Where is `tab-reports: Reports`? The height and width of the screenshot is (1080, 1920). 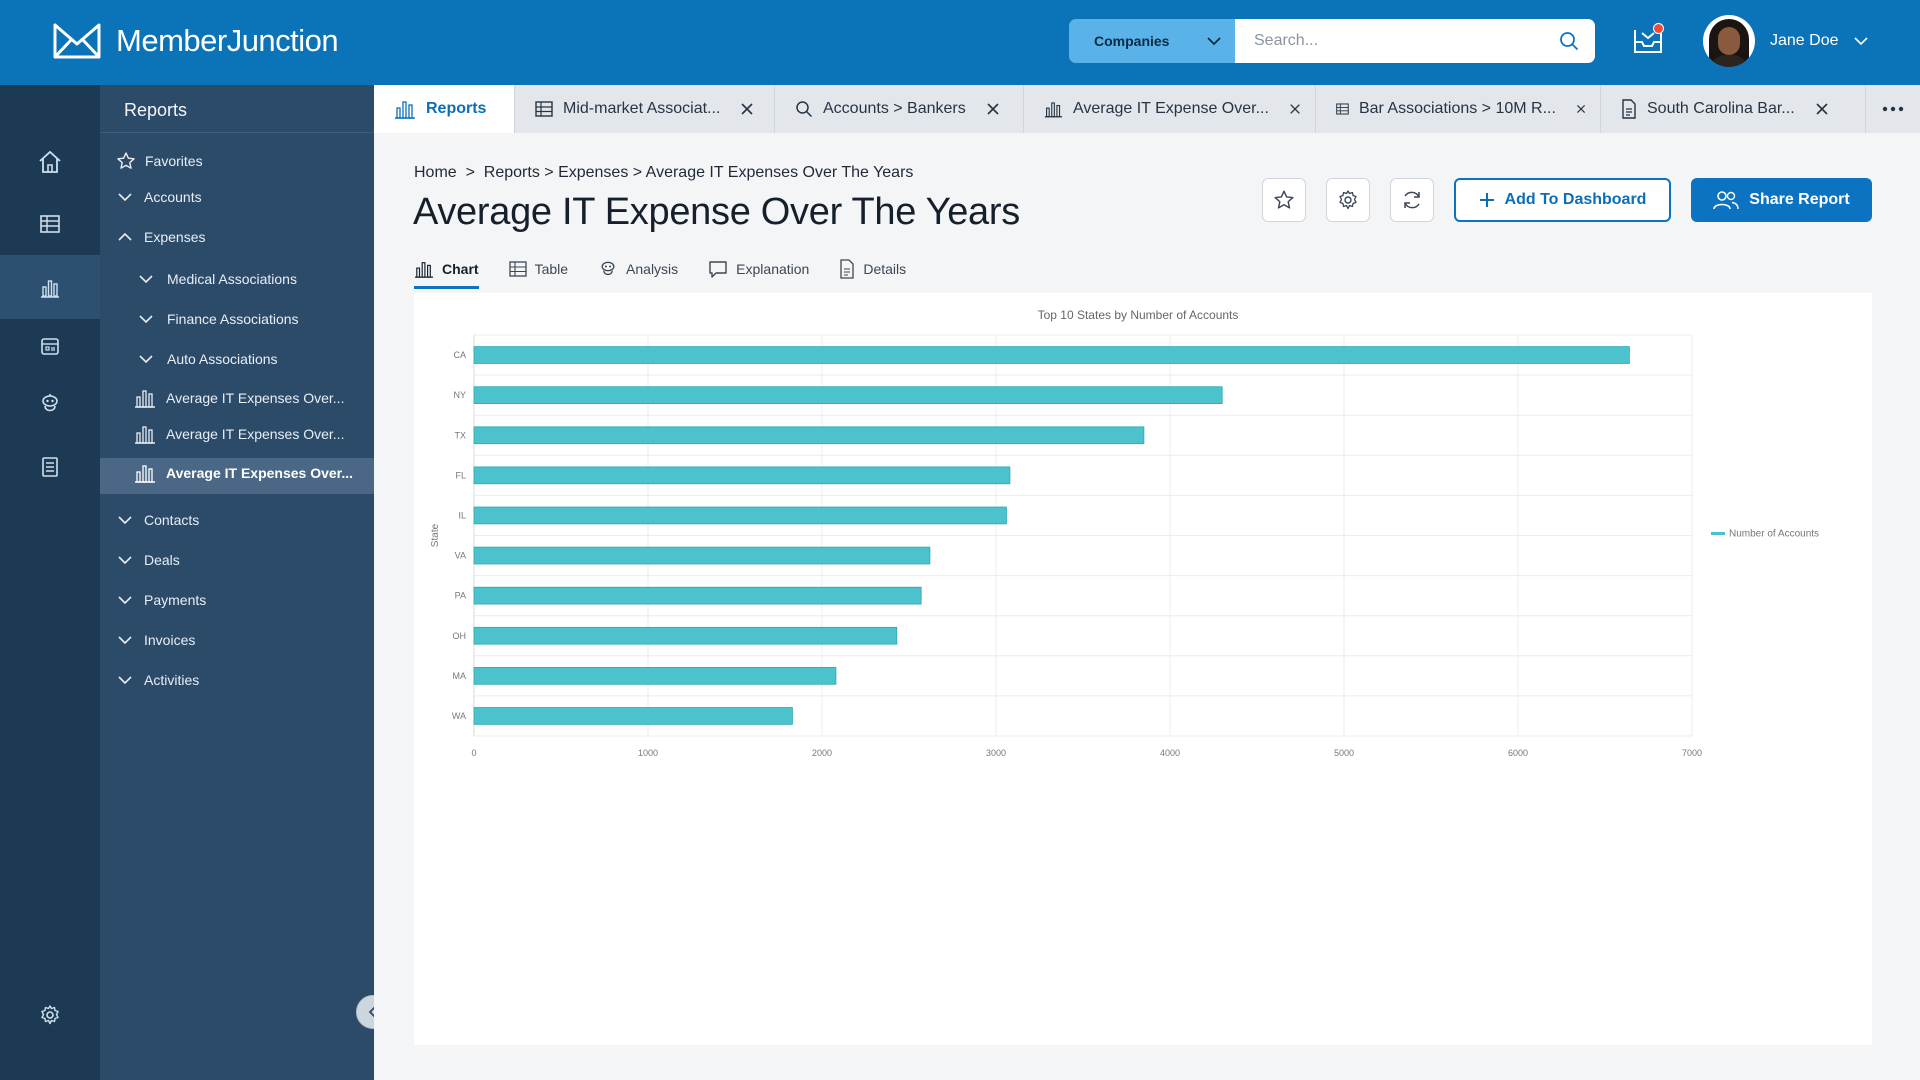 tab-reports: Reports is located at coordinates (444, 109).